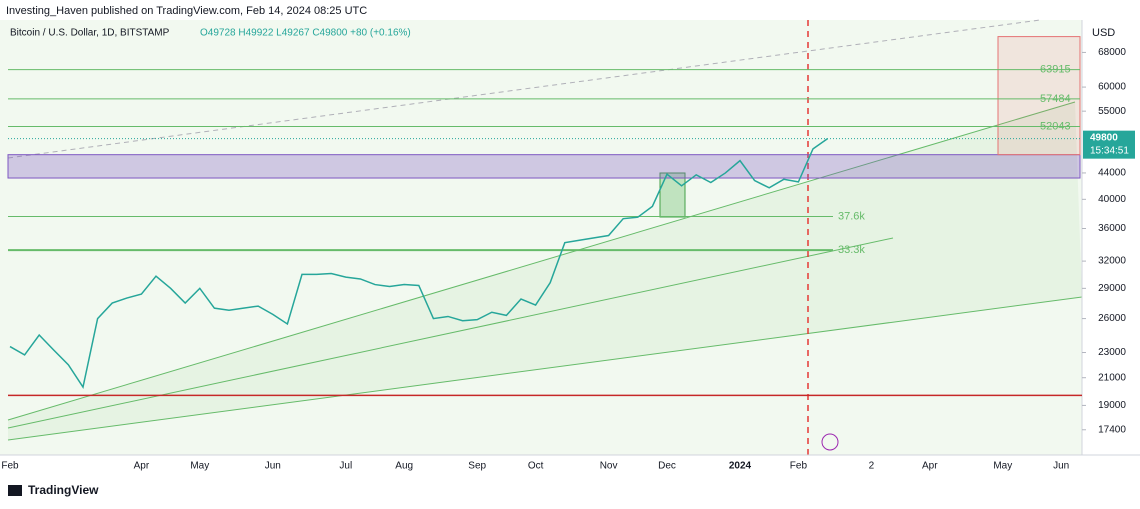 The width and height of the screenshot is (1140, 509). What do you see at coordinates (1055, 99) in the screenshot?
I see `level-label: 57484` at bounding box center [1055, 99].